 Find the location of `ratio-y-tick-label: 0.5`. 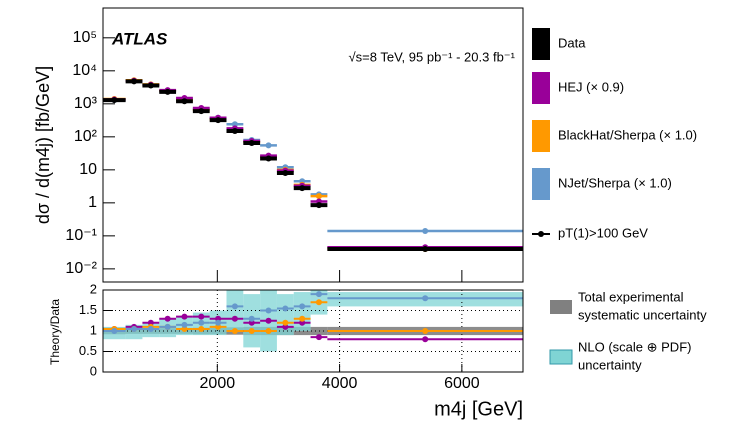

ratio-y-tick-label: 0.5 is located at coordinates (88, 350).